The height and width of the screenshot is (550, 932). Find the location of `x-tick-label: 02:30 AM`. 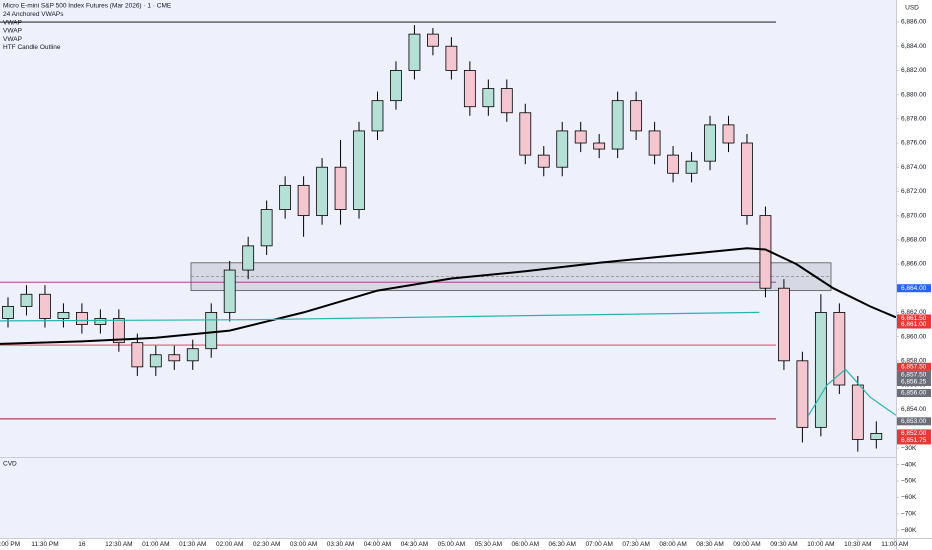

x-tick-label: 02:30 AM is located at coordinates (266, 544).